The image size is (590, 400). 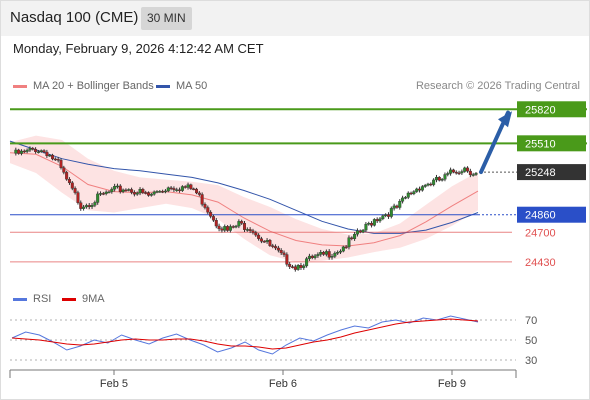 I want to click on ma50-swatch, so click(x=163, y=86).